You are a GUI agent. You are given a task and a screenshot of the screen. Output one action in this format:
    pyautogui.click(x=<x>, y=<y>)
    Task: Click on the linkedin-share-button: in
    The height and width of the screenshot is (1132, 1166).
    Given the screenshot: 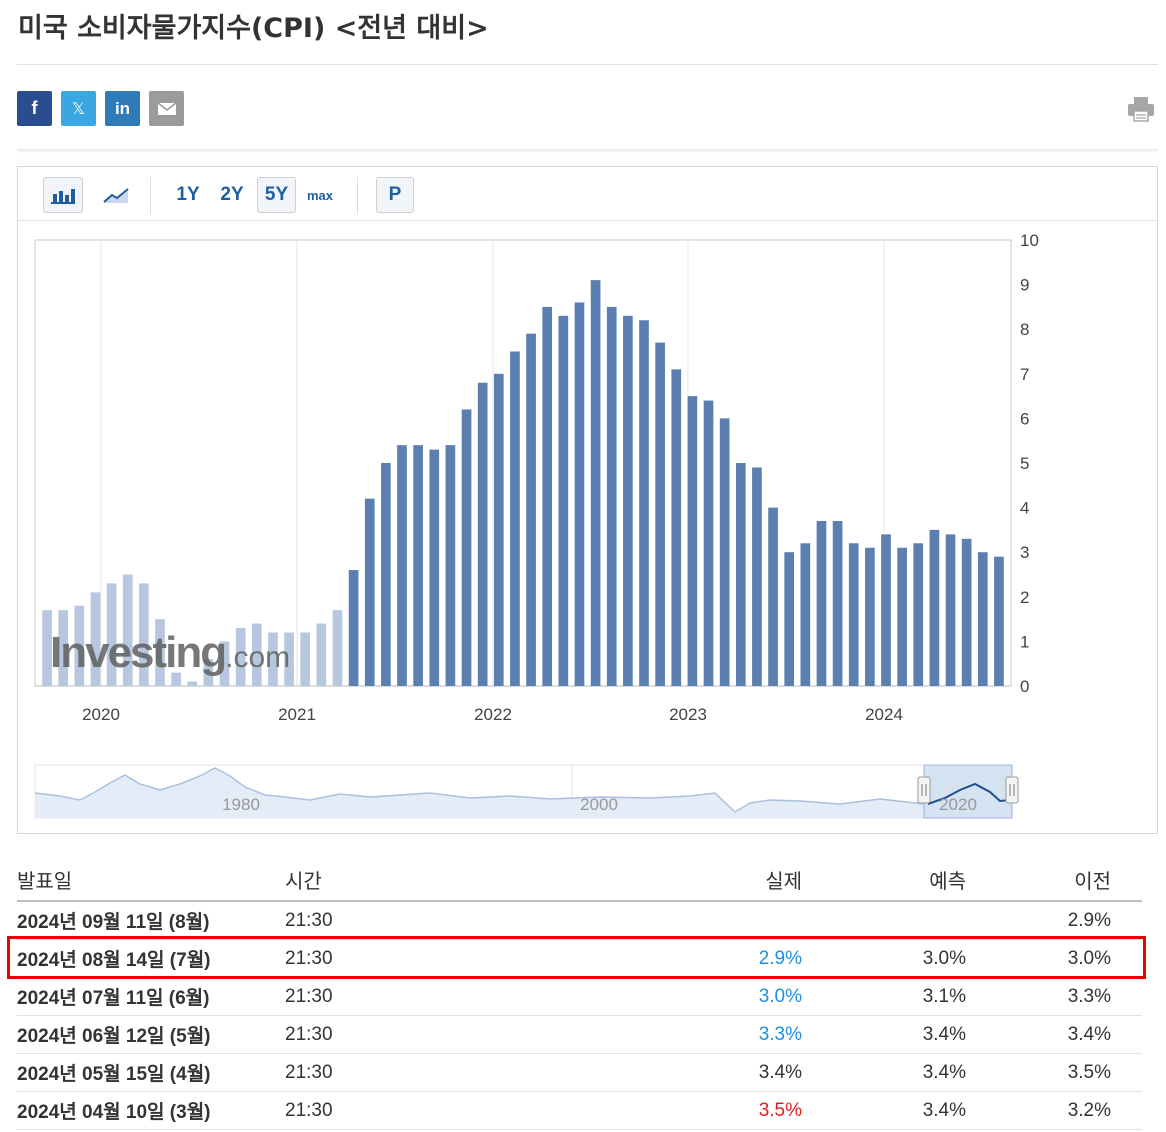 What is the action you would take?
    pyautogui.click(x=122, y=108)
    